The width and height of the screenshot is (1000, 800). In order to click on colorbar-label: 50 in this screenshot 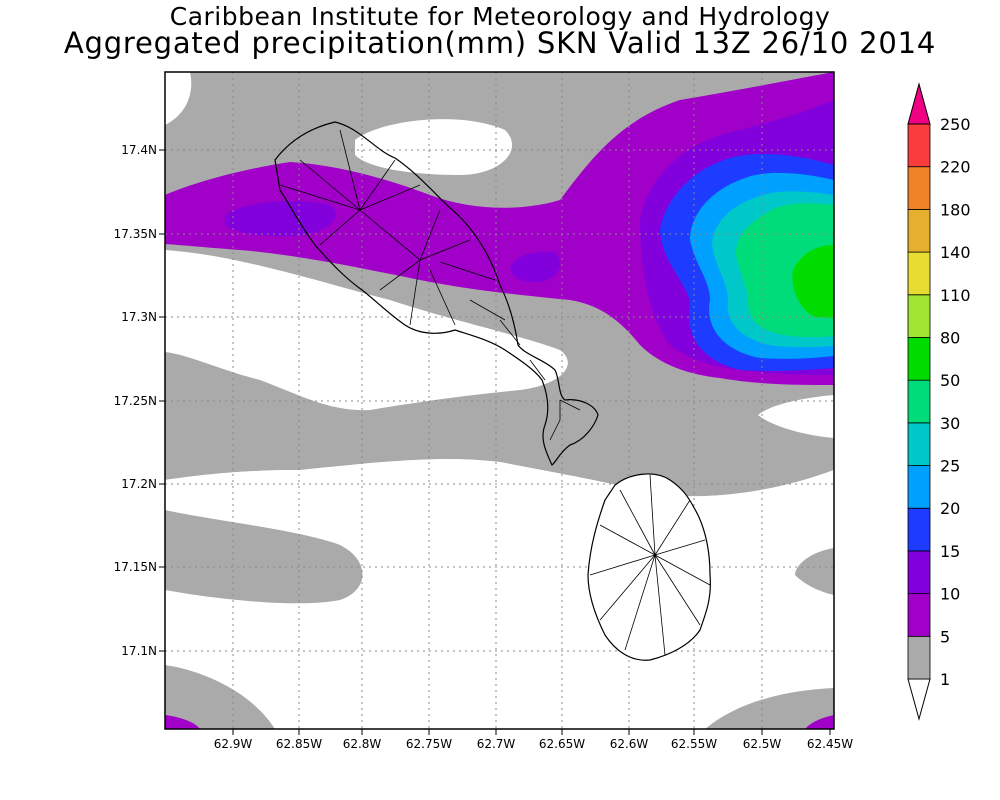, I will do `click(950, 380)`.